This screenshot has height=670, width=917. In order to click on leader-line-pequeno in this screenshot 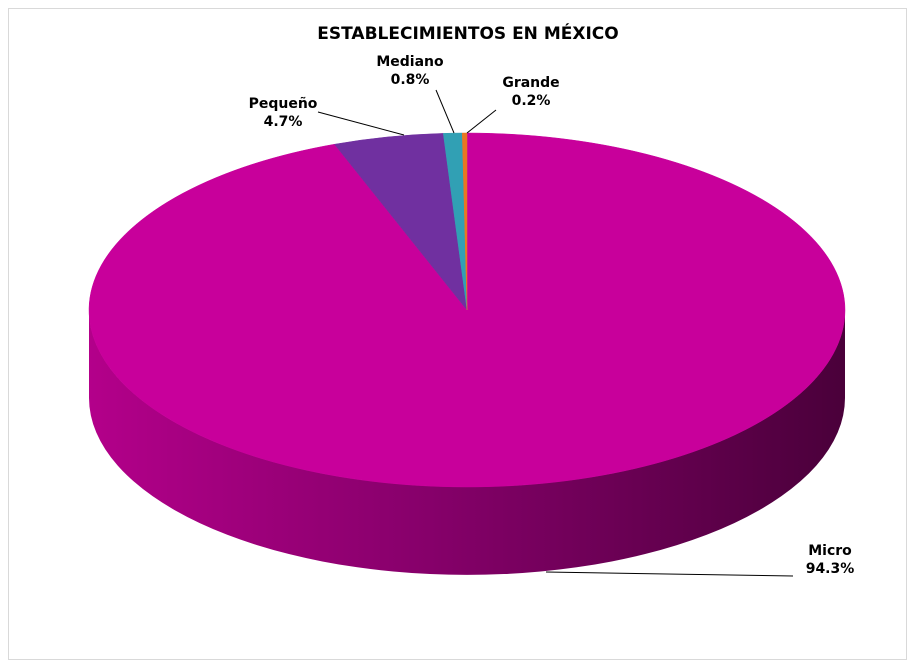, I will do `click(361, 123)`.